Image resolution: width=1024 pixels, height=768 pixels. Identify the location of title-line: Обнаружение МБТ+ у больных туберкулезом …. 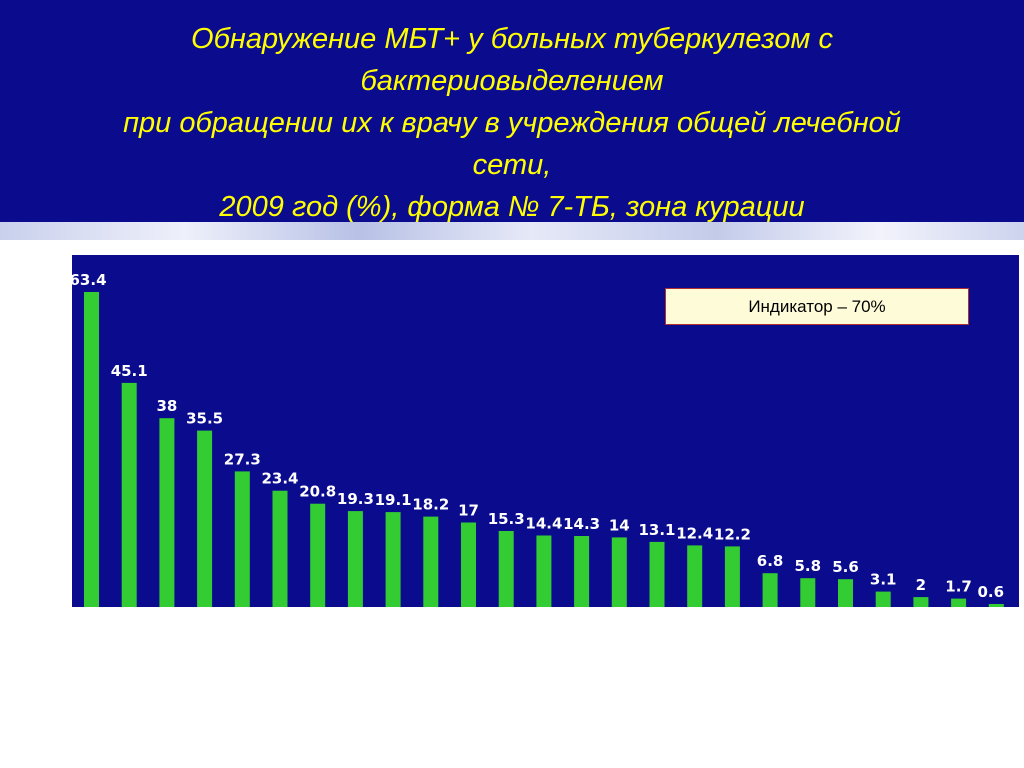
(512, 39).